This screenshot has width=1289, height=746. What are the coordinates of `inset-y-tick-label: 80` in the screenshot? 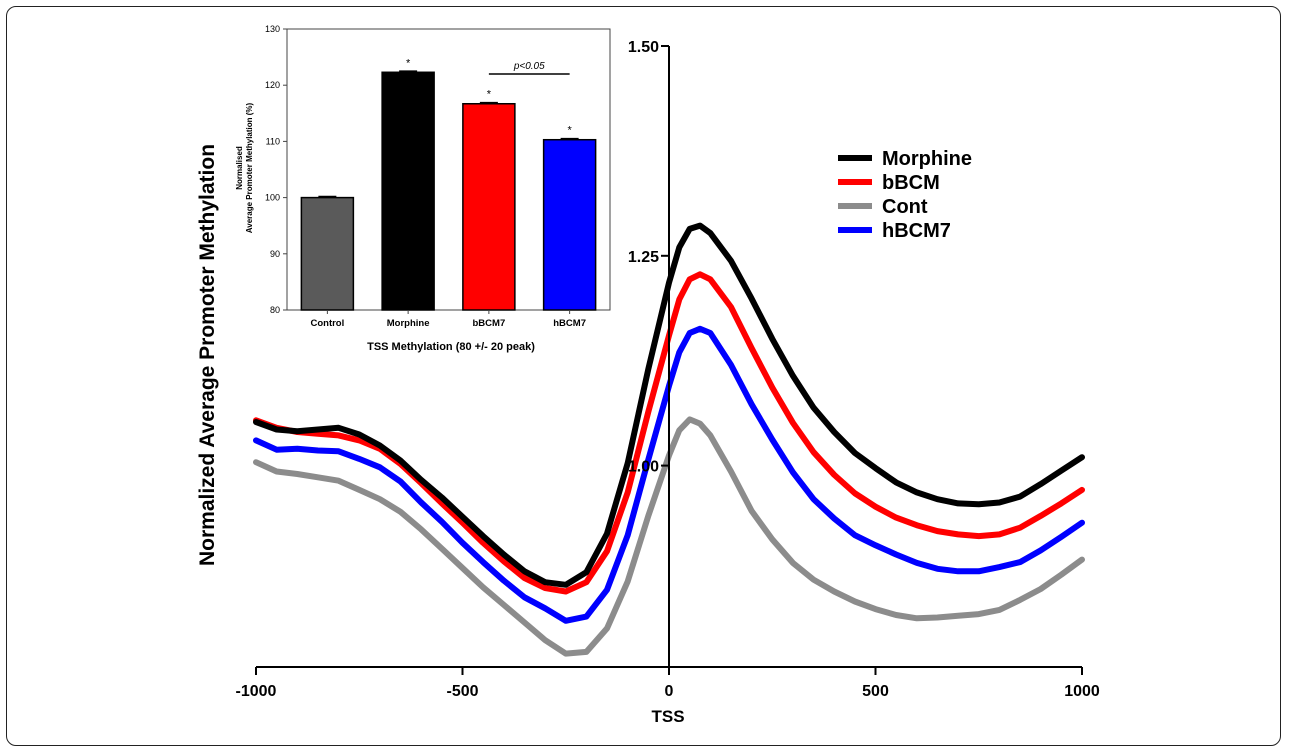 It's located at (275, 310).